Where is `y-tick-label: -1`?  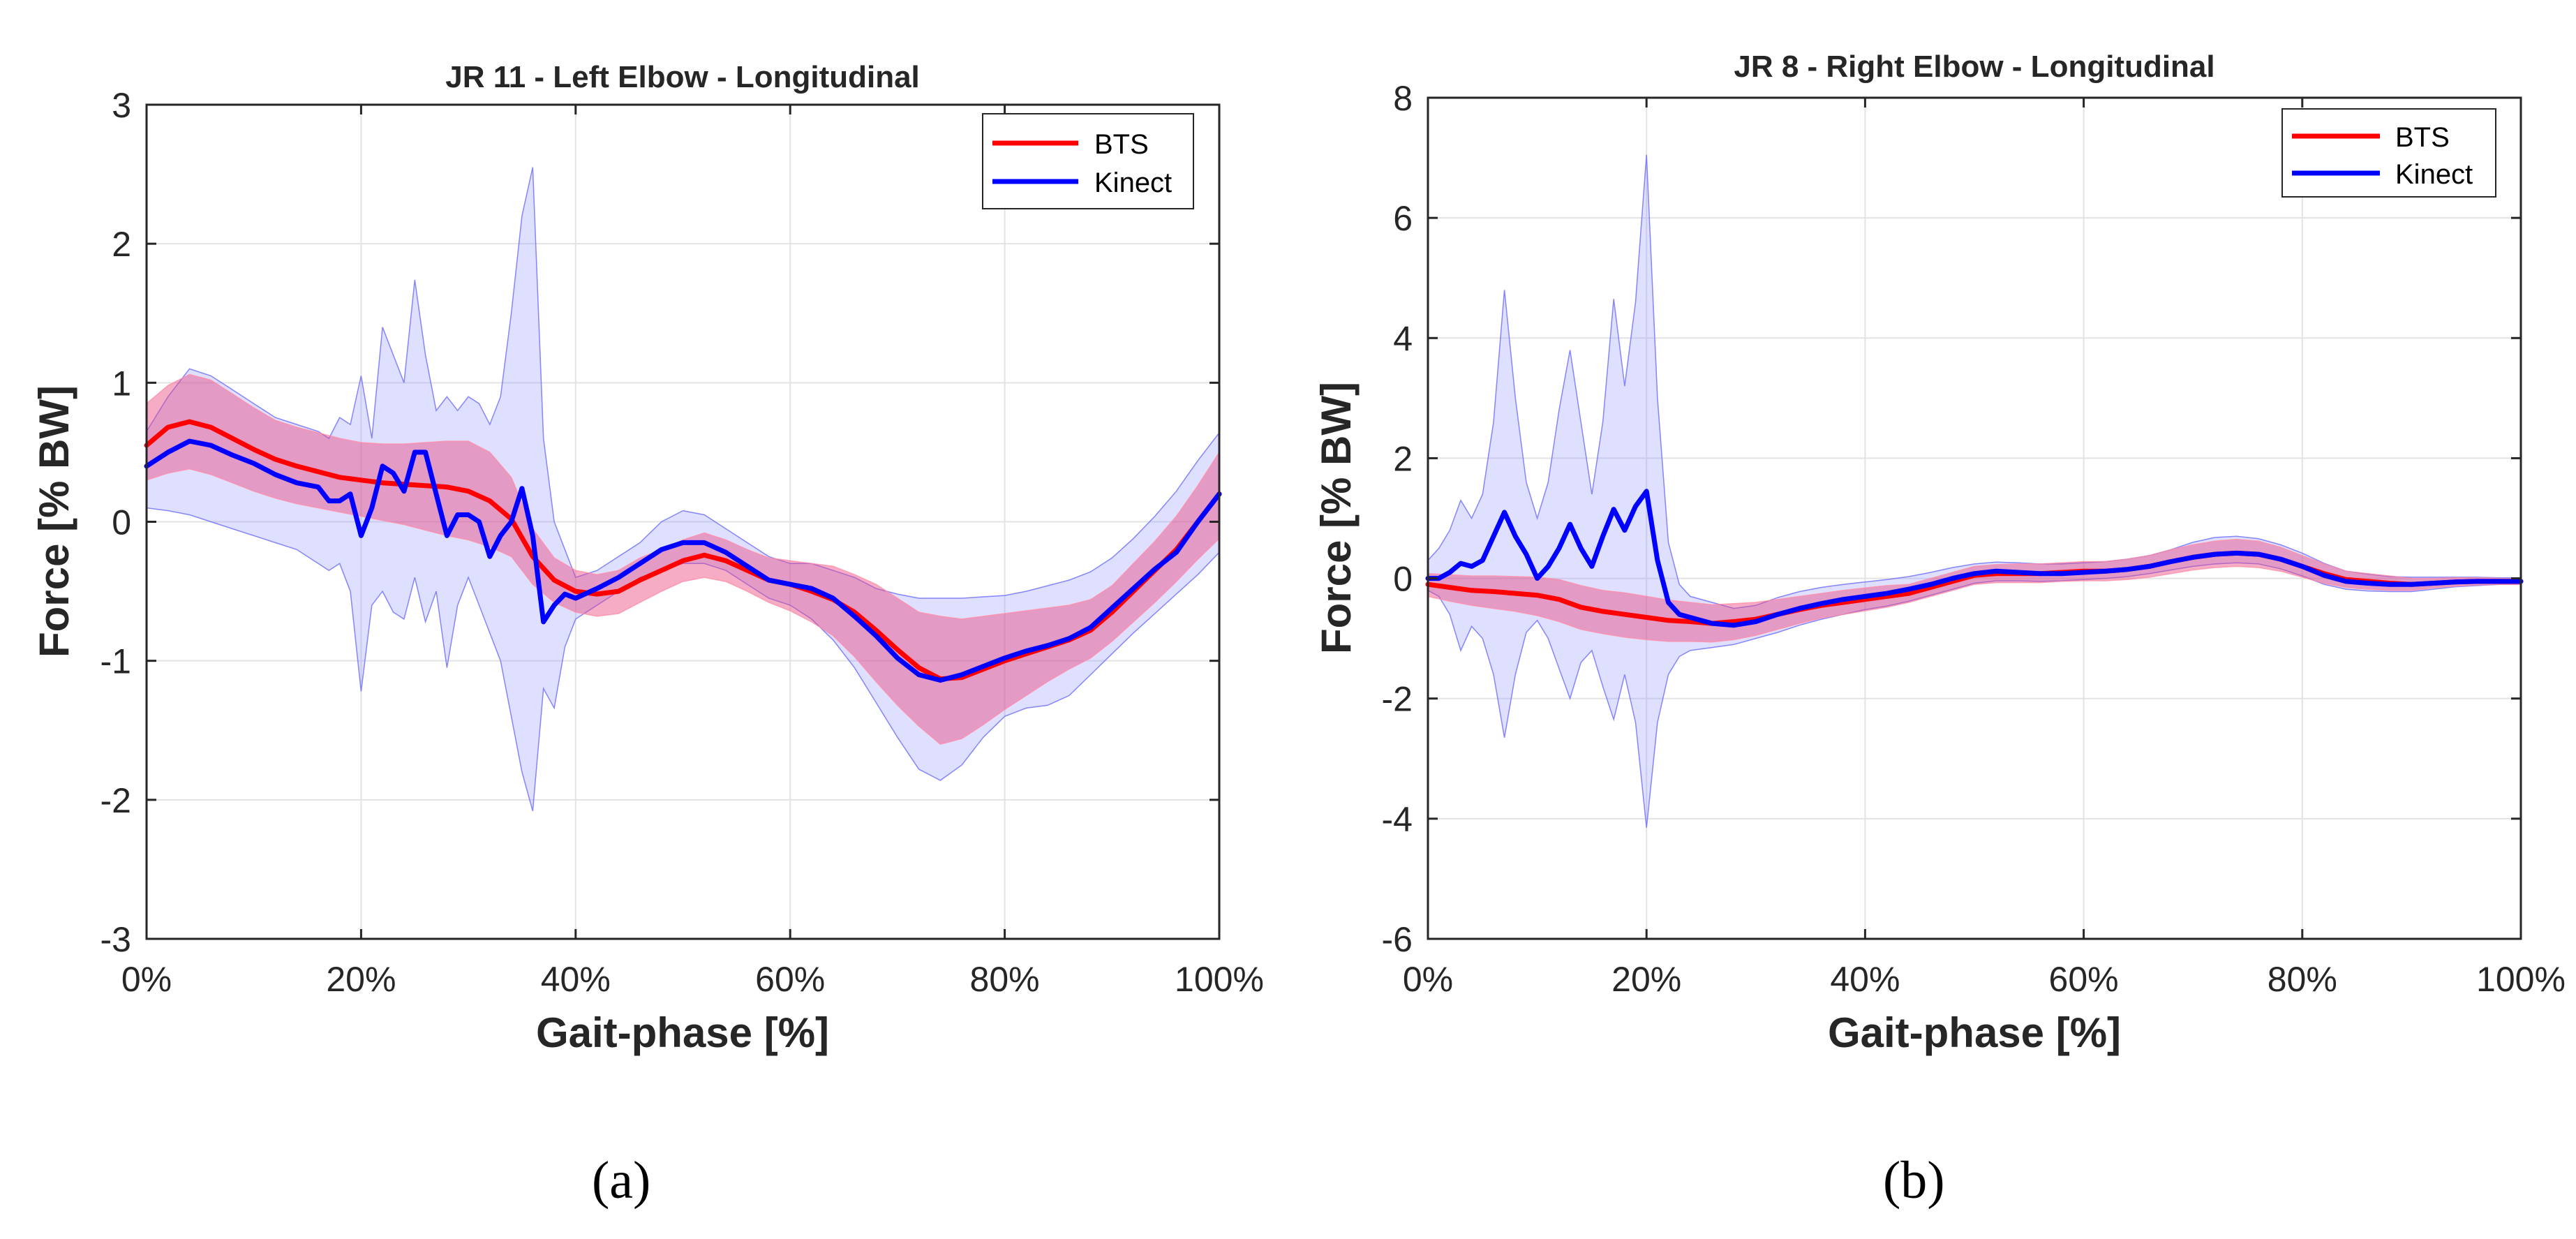 y-tick-label: -1 is located at coordinates (115, 661).